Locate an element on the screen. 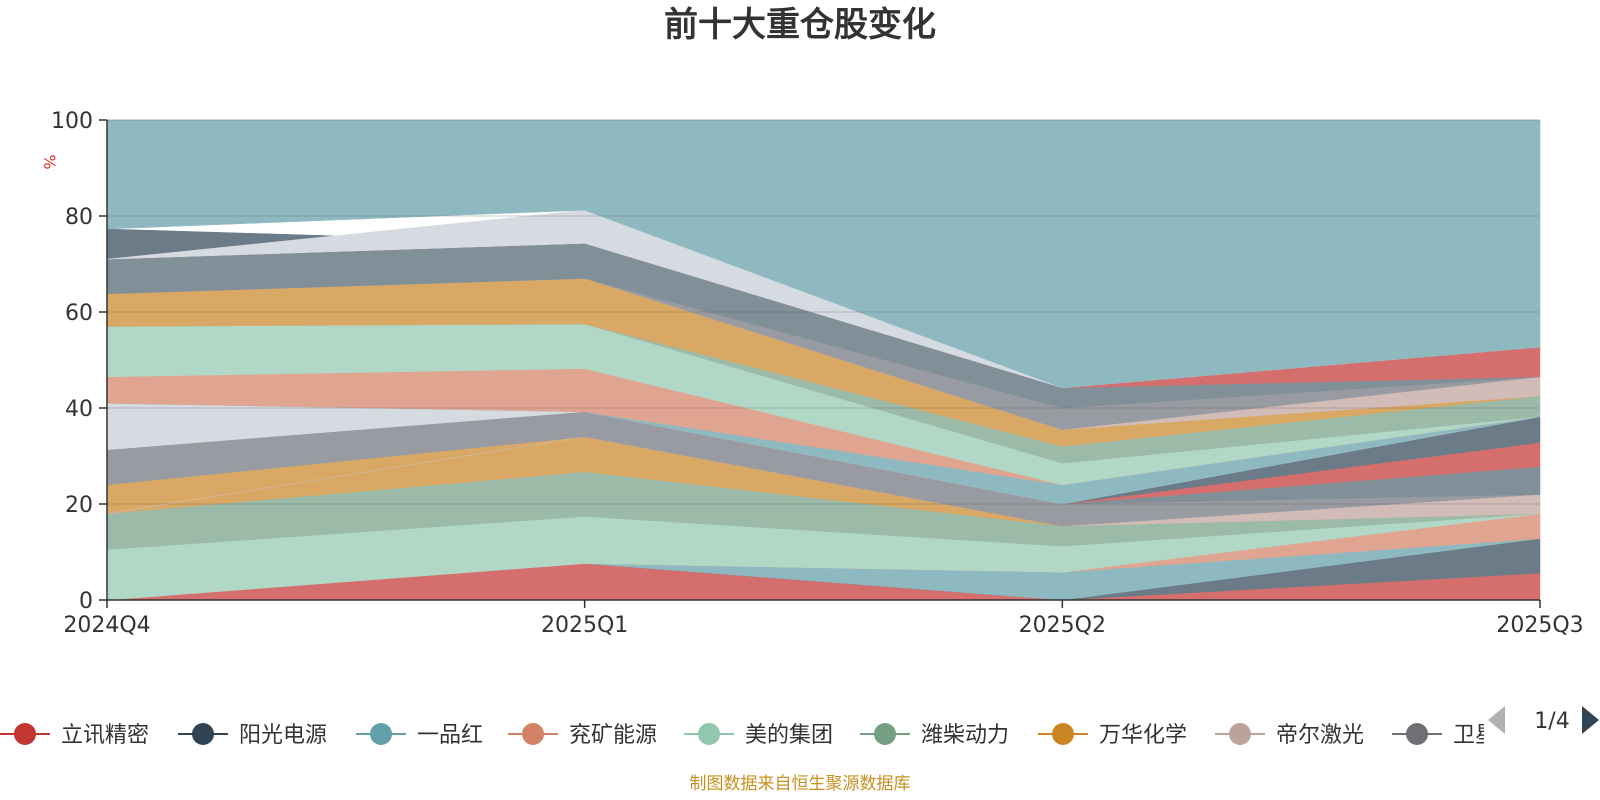  legend-item-3: 兖矿能源 is located at coordinates (582, 735).